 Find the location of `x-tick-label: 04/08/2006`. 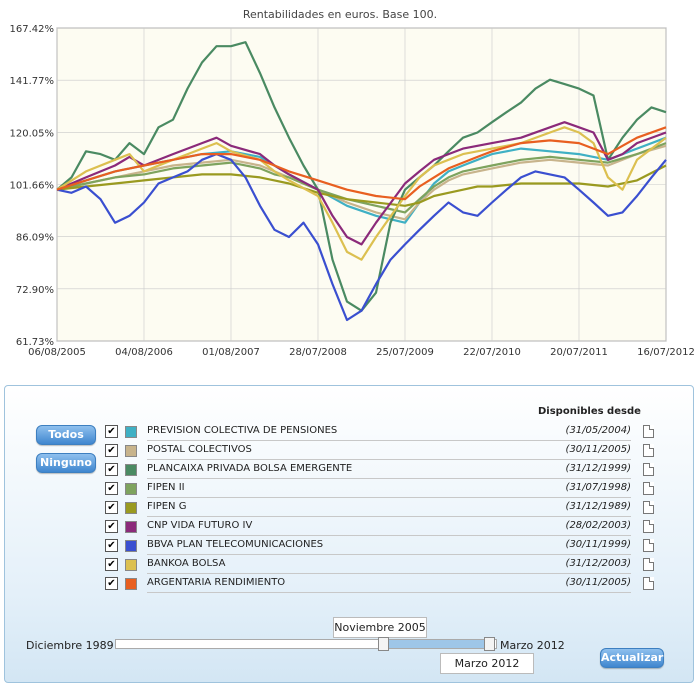

x-tick-label: 04/08/2006 is located at coordinates (144, 352).